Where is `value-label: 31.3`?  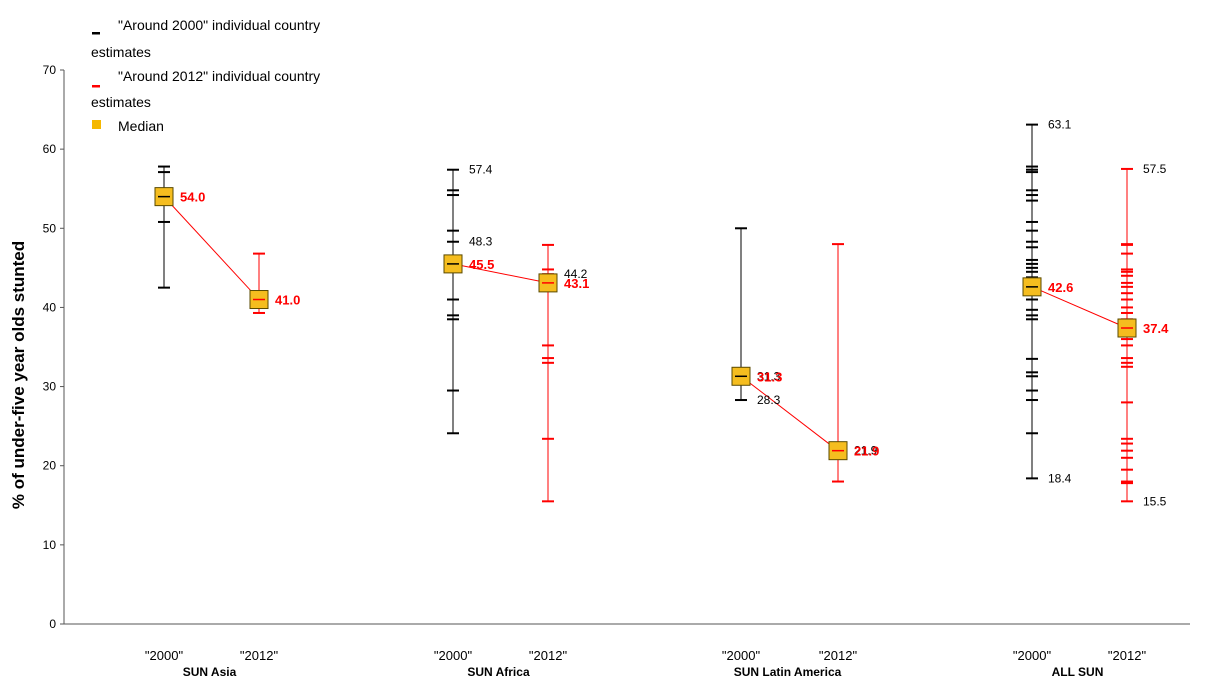
value-label: 31.3 is located at coordinates (769, 376).